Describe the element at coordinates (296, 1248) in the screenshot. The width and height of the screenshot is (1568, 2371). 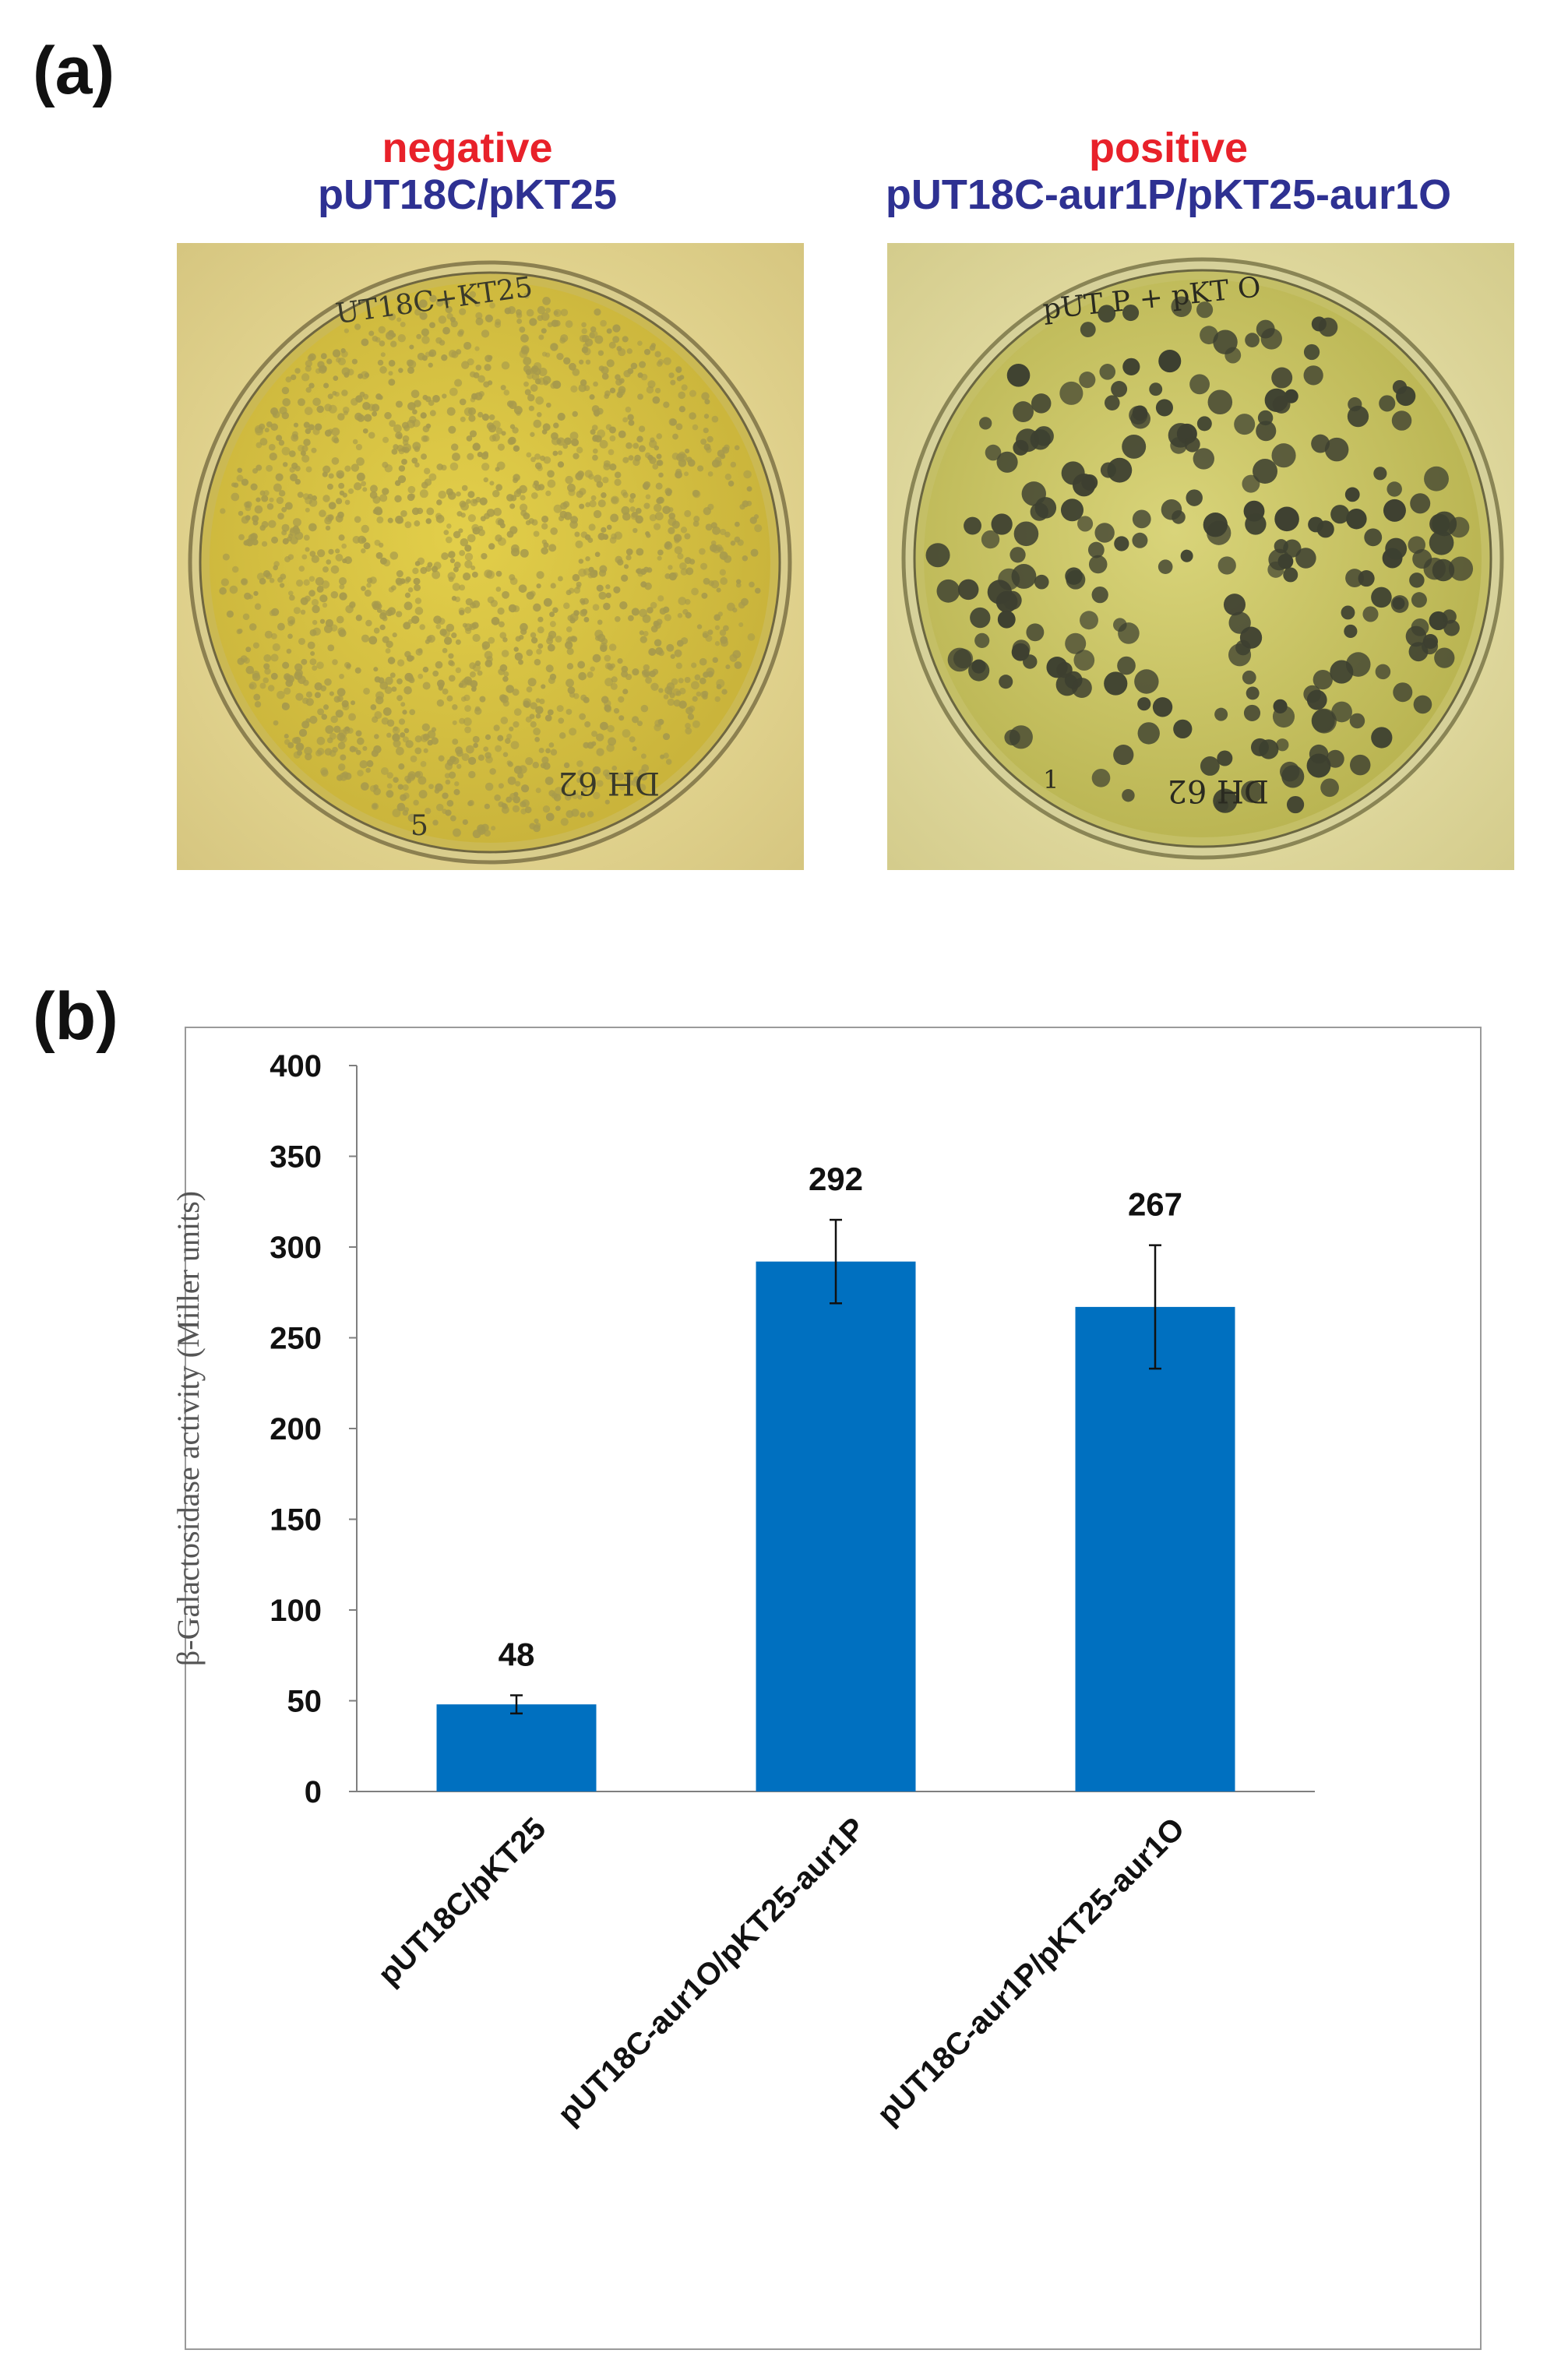
I see `y-tick-label: 300` at that location.